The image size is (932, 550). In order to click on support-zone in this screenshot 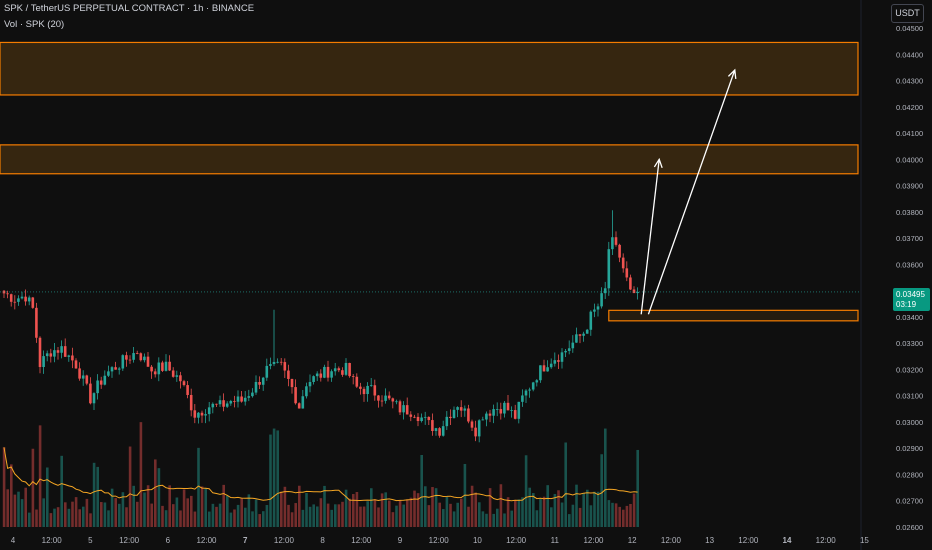, I will do `click(733, 315)`.